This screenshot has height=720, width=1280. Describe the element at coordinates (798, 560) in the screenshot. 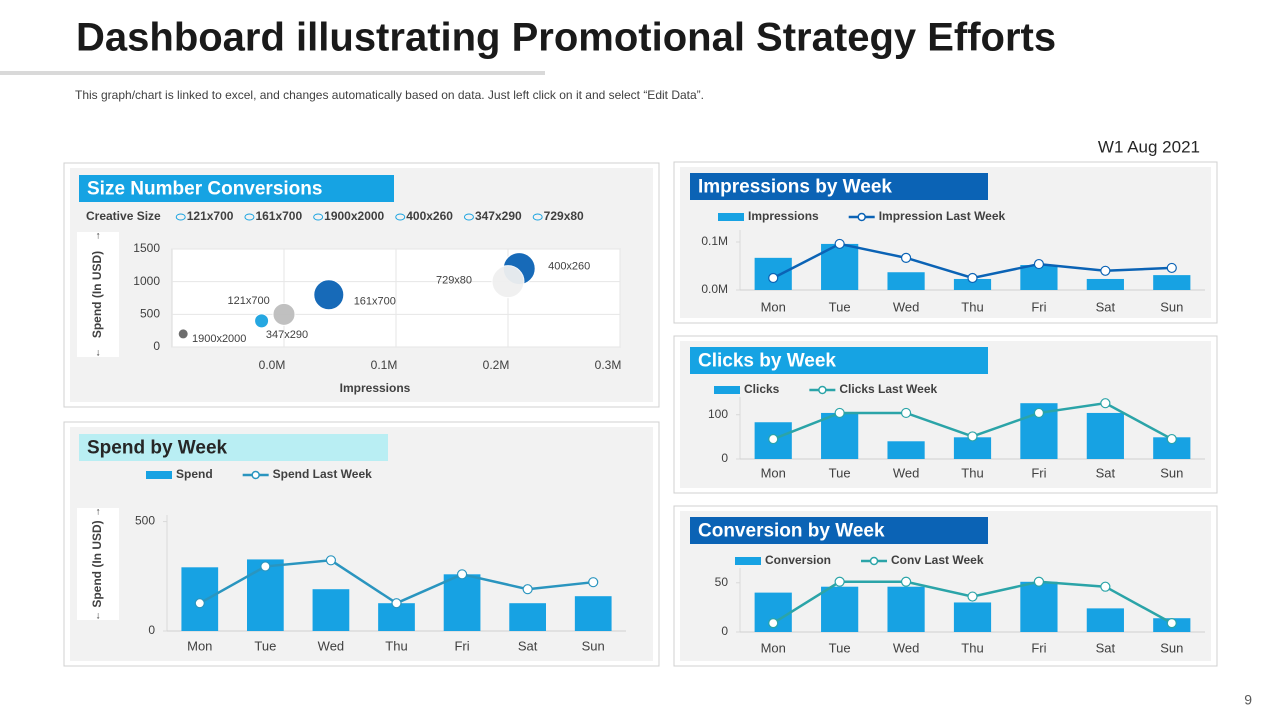

I see `legend-label: Conversion` at that location.